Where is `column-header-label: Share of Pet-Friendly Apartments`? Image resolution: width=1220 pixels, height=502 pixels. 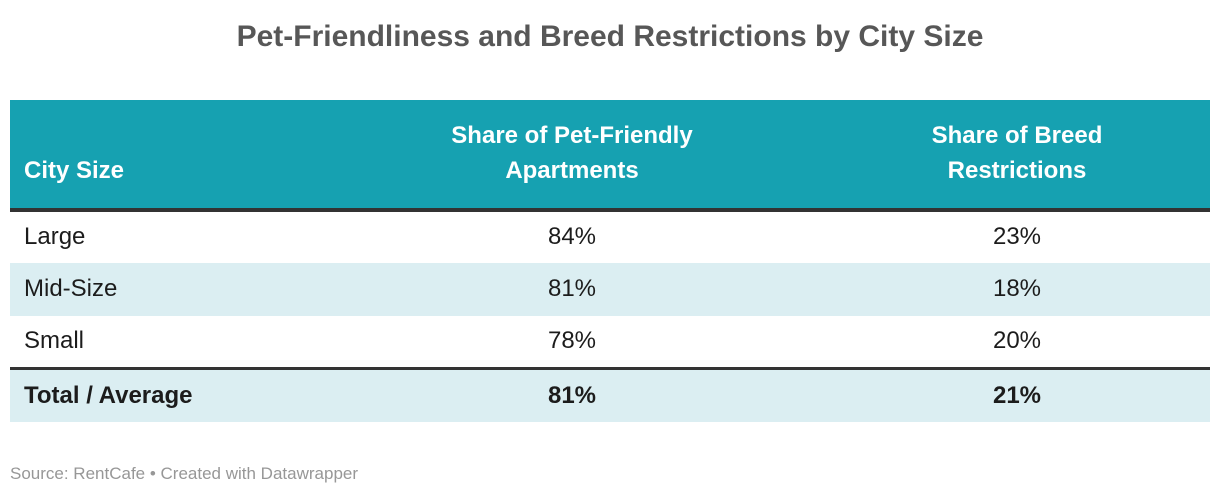
column-header-label: Share of Pet-Friendly Apartments is located at coordinates (572, 152).